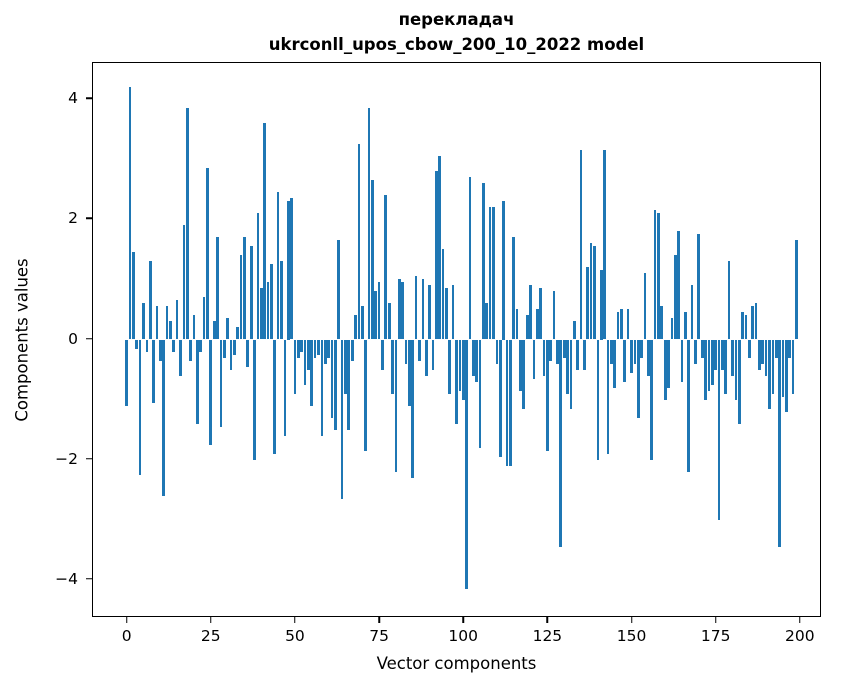 This screenshot has height=696, width=847. What do you see at coordinates (456, 663) in the screenshot?
I see `x-axis-label: Vector components` at bounding box center [456, 663].